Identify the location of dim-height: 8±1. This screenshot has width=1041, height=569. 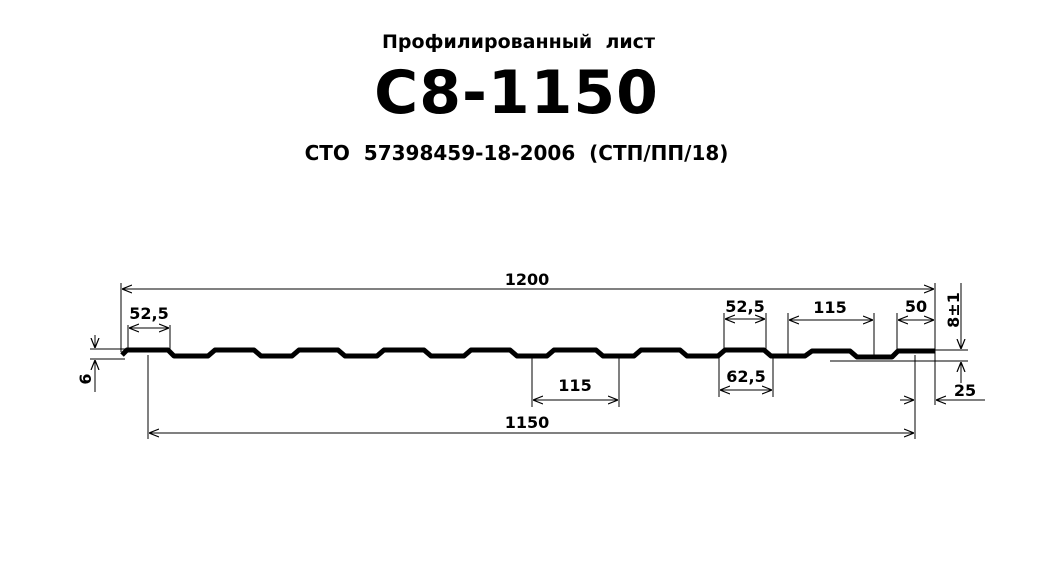
(899, 333).